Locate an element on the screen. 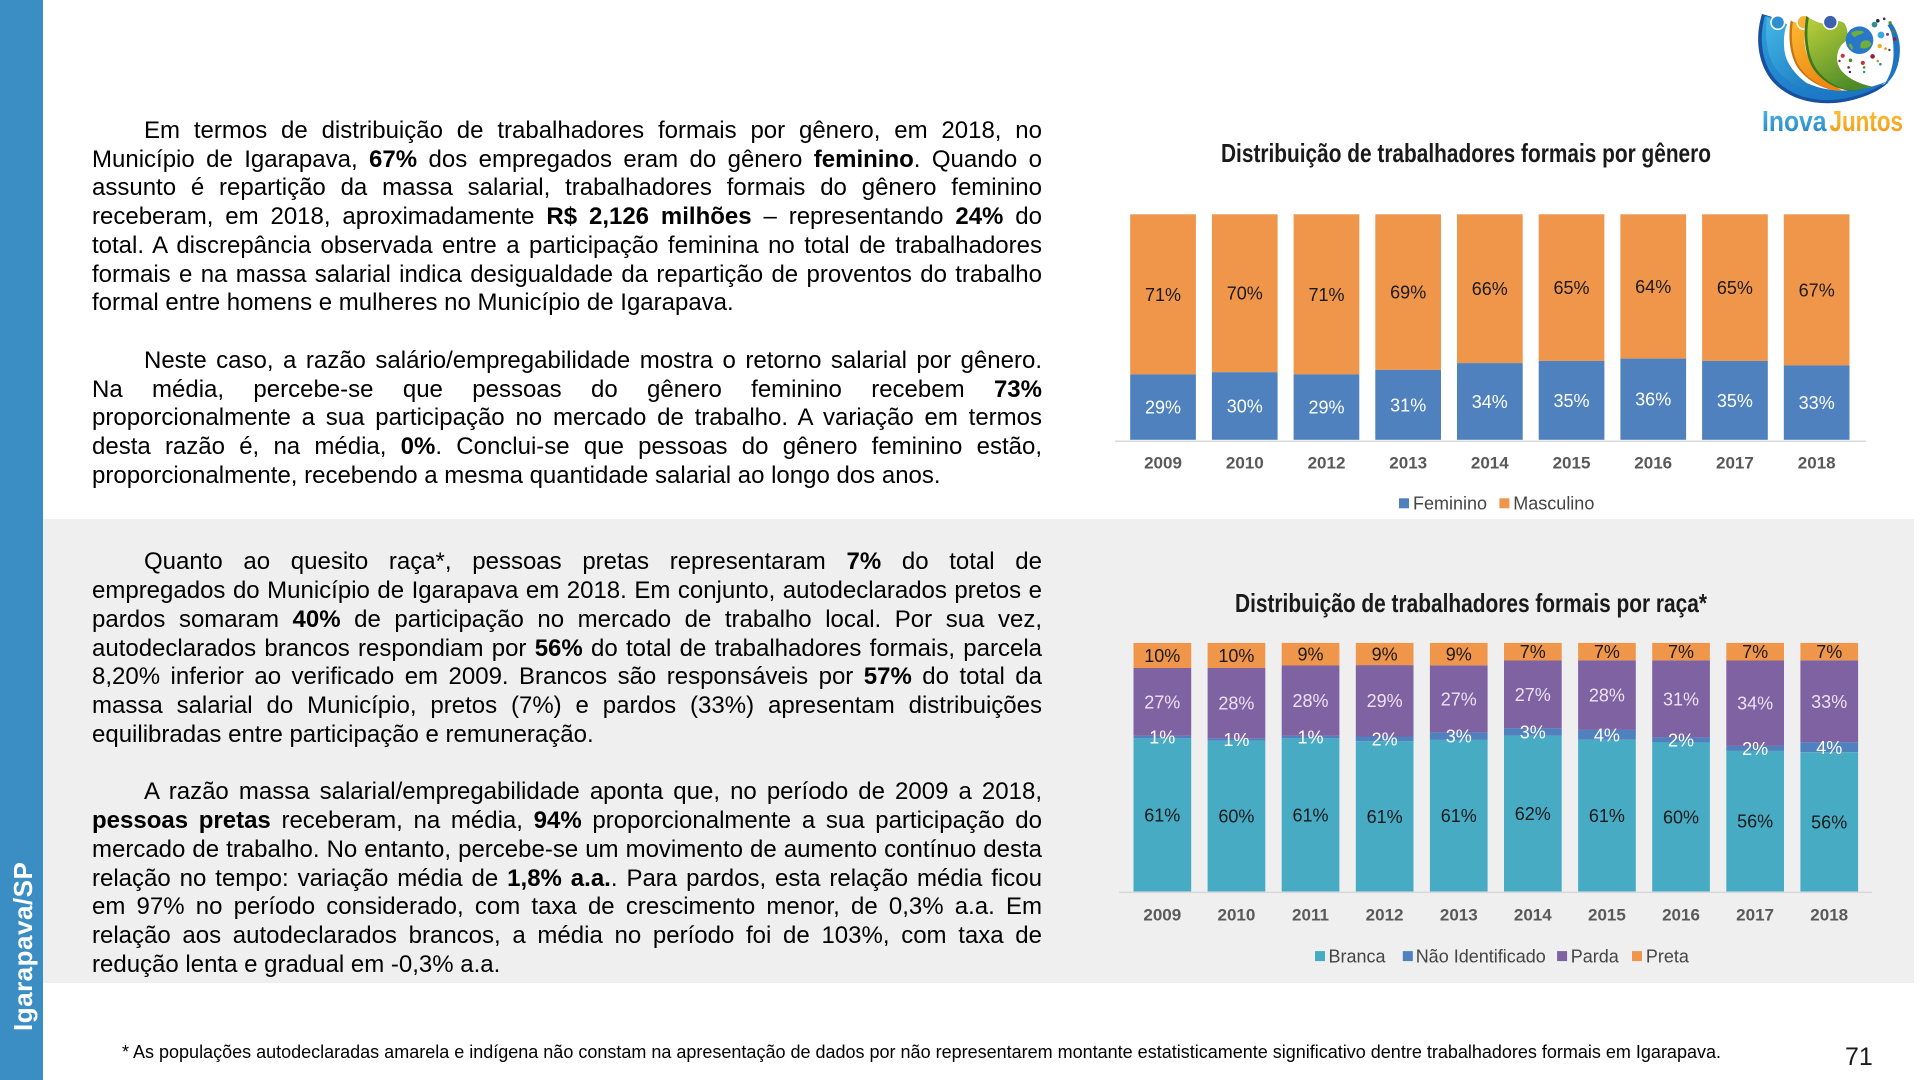 Image resolution: width=1920 pixels, height=1080 pixels. svg-text: 67% is located at coordinates (1817, 290).